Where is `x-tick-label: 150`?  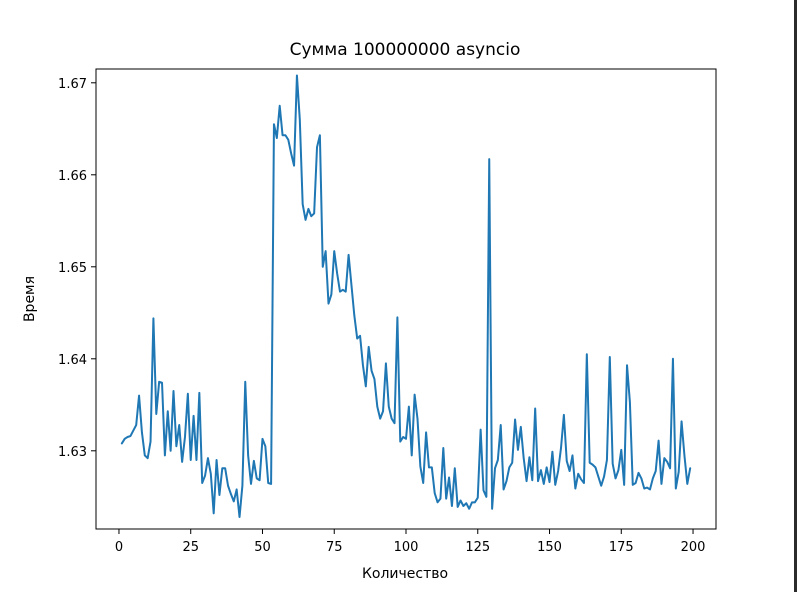
x-tick-label: 150 is located at coordinates (549, 547).